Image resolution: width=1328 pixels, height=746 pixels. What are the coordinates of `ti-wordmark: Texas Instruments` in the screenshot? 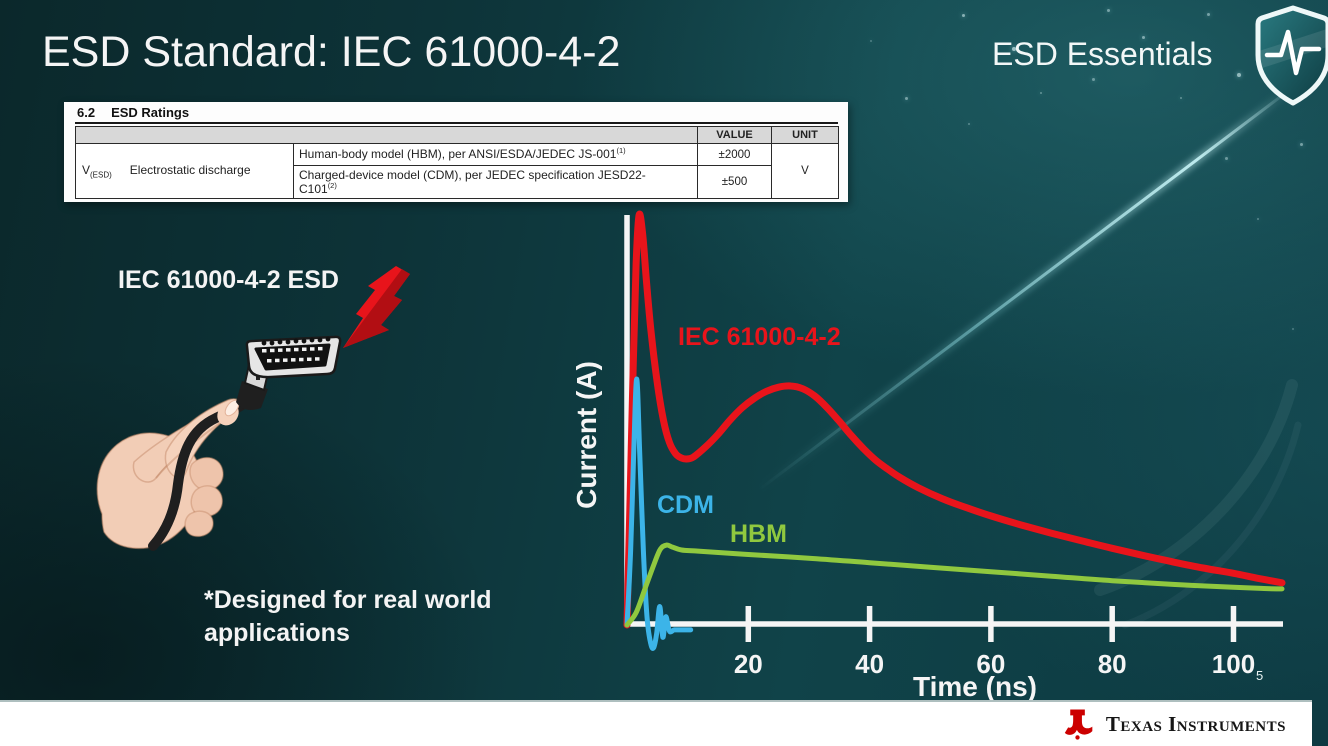 It's located at (1195, 723).